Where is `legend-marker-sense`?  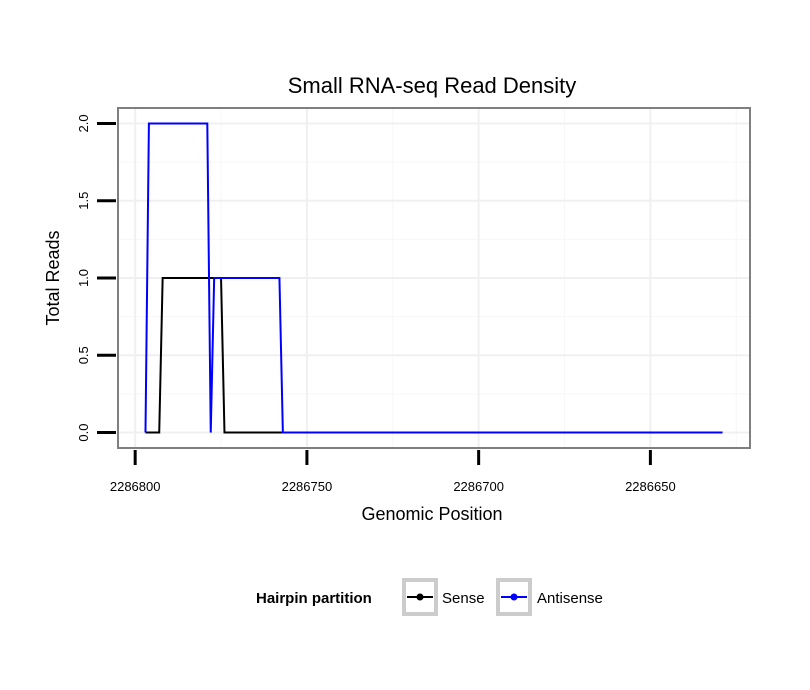 legend-marker-sense is located at coordinates (420, 597).